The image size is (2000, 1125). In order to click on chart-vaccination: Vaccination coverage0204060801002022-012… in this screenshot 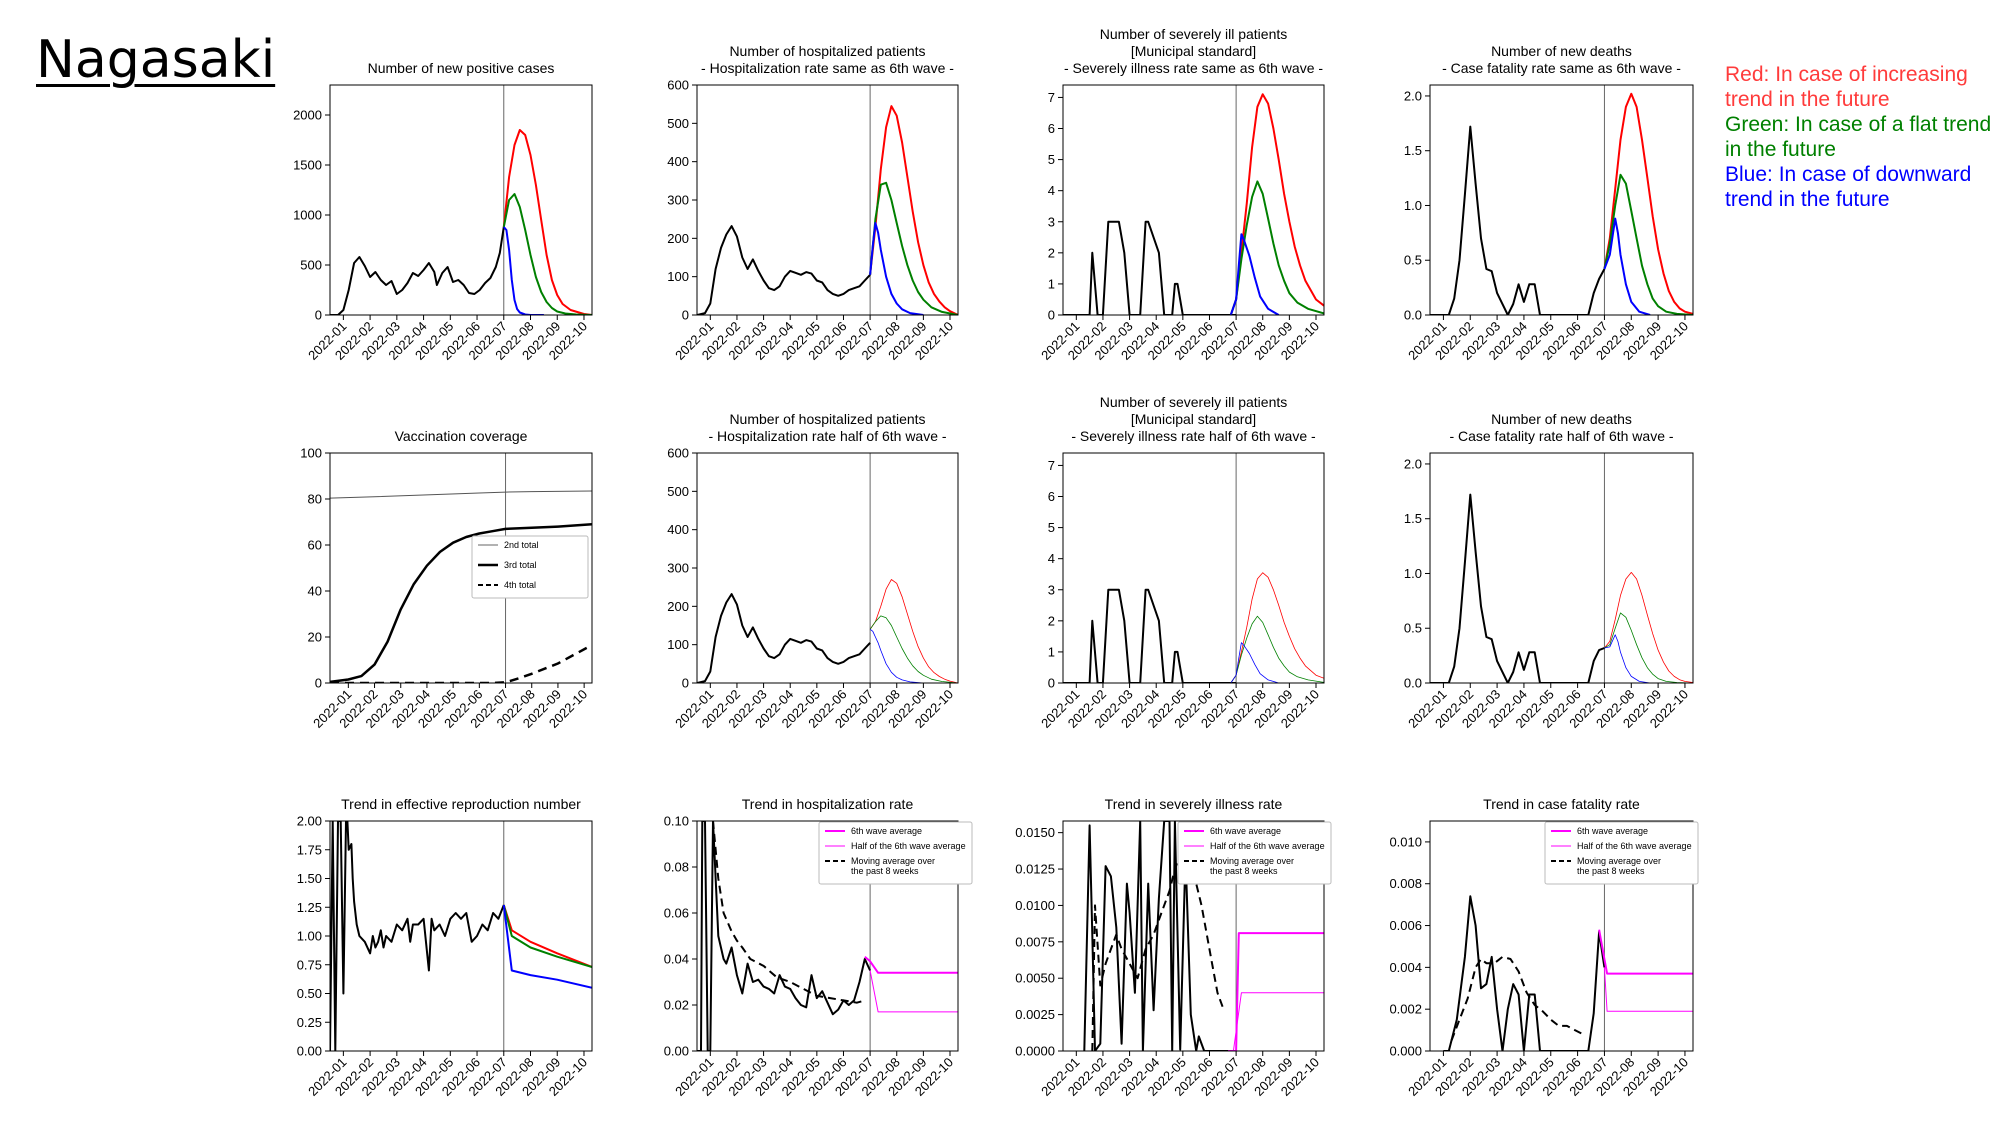, I will do `click(446, 579)`.